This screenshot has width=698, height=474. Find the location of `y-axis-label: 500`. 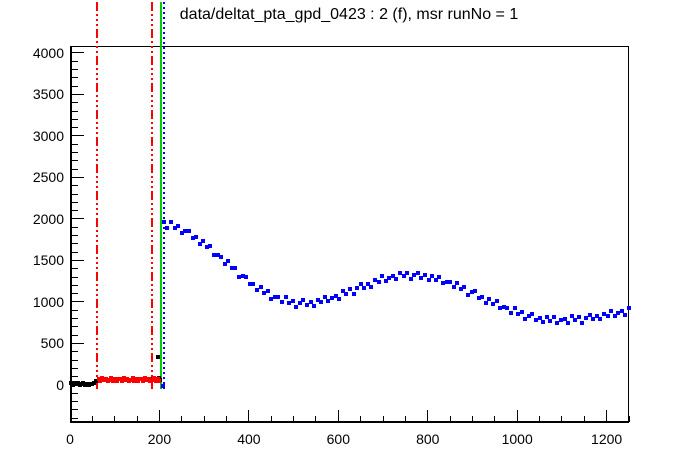

y-axis-label: 500 is located at coordinates (52, 343).